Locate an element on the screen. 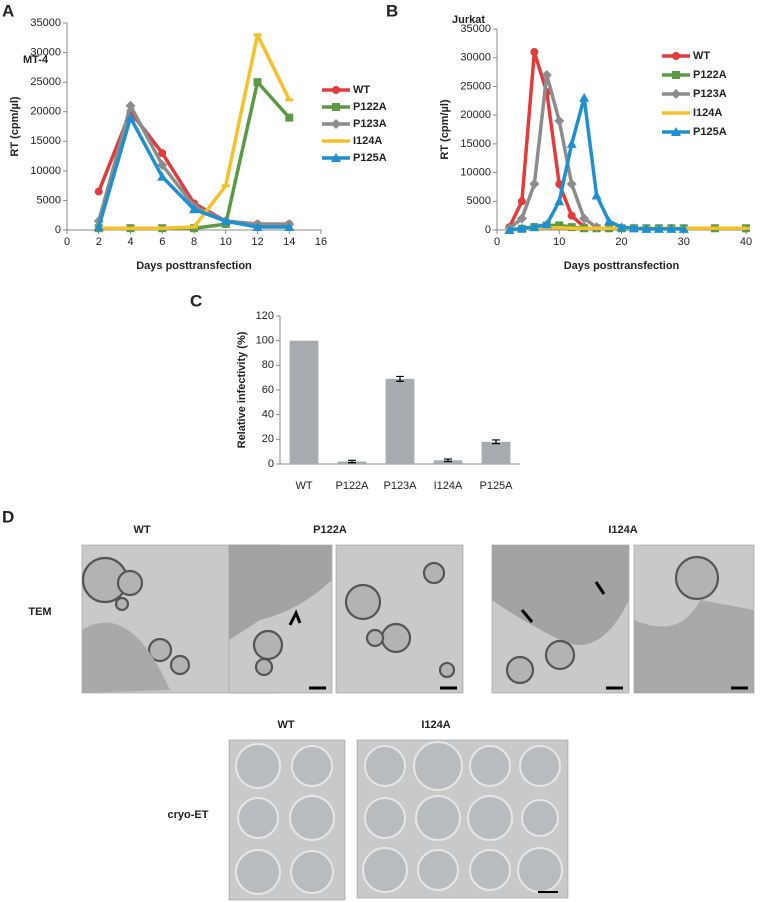 Image resolution: width=760 pixels, height=902 pixels. series-line is located at coordinates (553, 151).